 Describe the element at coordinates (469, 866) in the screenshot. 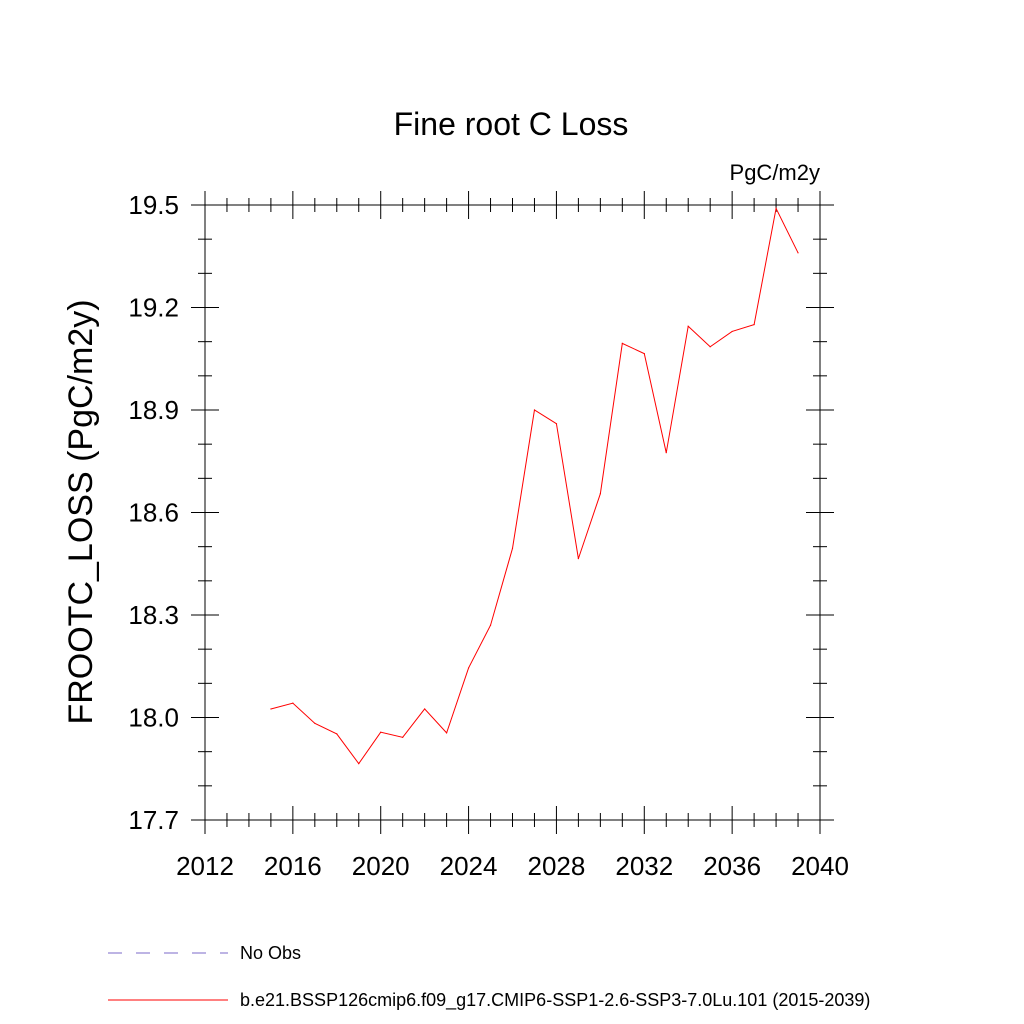

I see `x-tick-label: 2024` at that location.